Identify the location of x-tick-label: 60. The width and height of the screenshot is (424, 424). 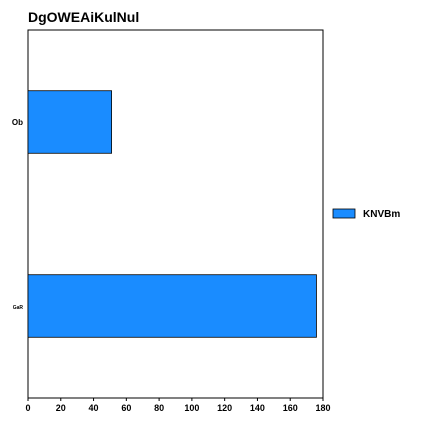
(126, 408).